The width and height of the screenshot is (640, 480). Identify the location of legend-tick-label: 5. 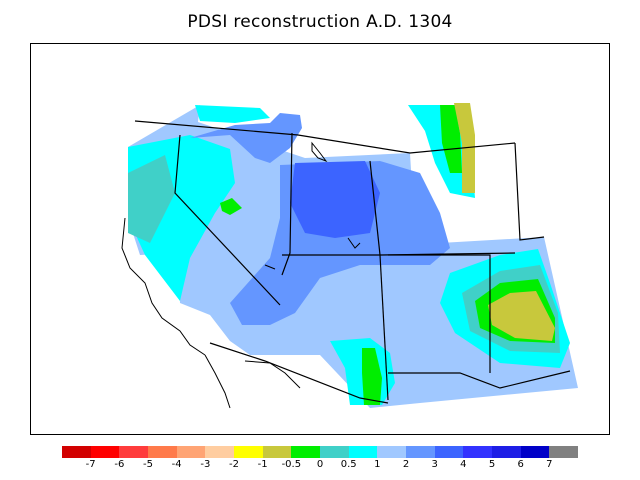
(492, 464).